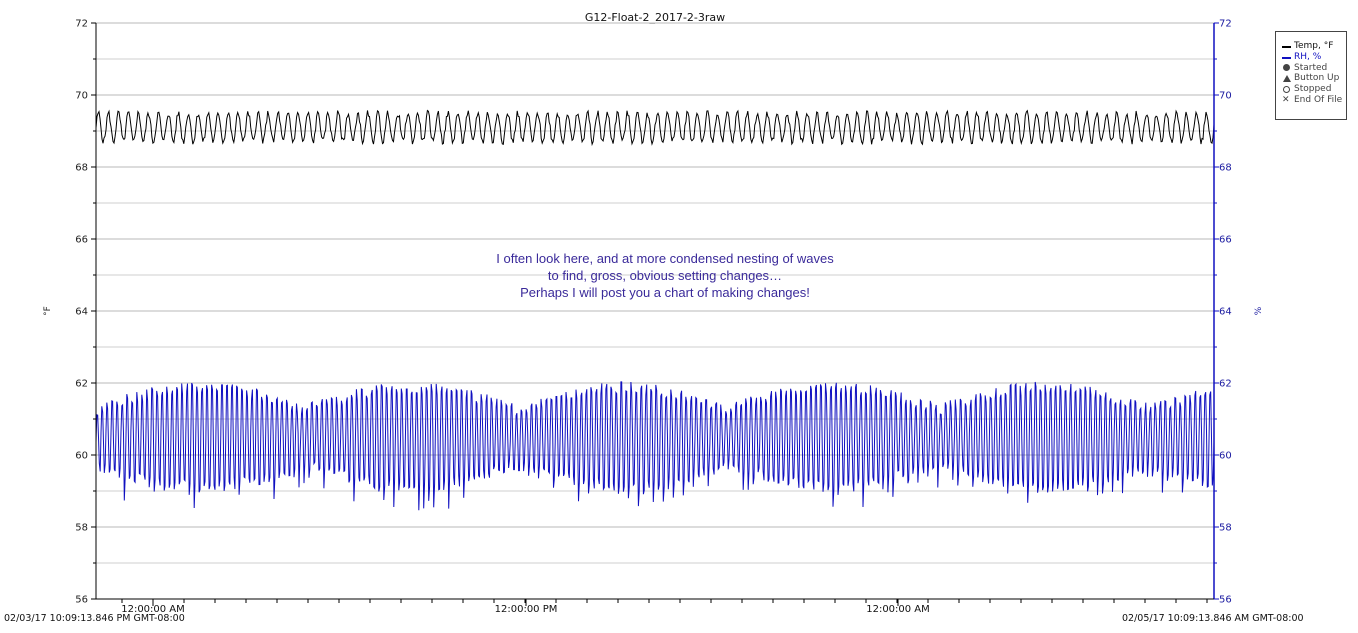  I want to click on y-left-tick-label: 66, so click(81, 240).